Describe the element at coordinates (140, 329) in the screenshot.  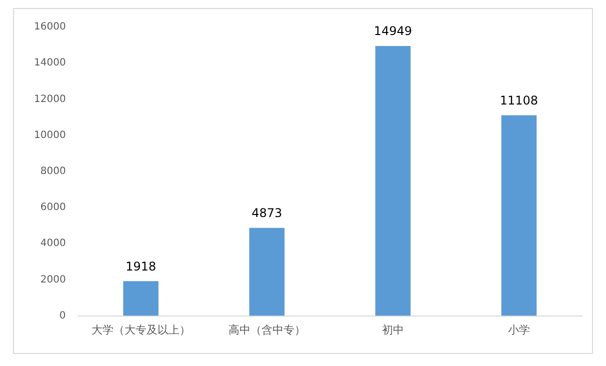
I see `x-tick-label: 大学（大专及以上）` at that location.